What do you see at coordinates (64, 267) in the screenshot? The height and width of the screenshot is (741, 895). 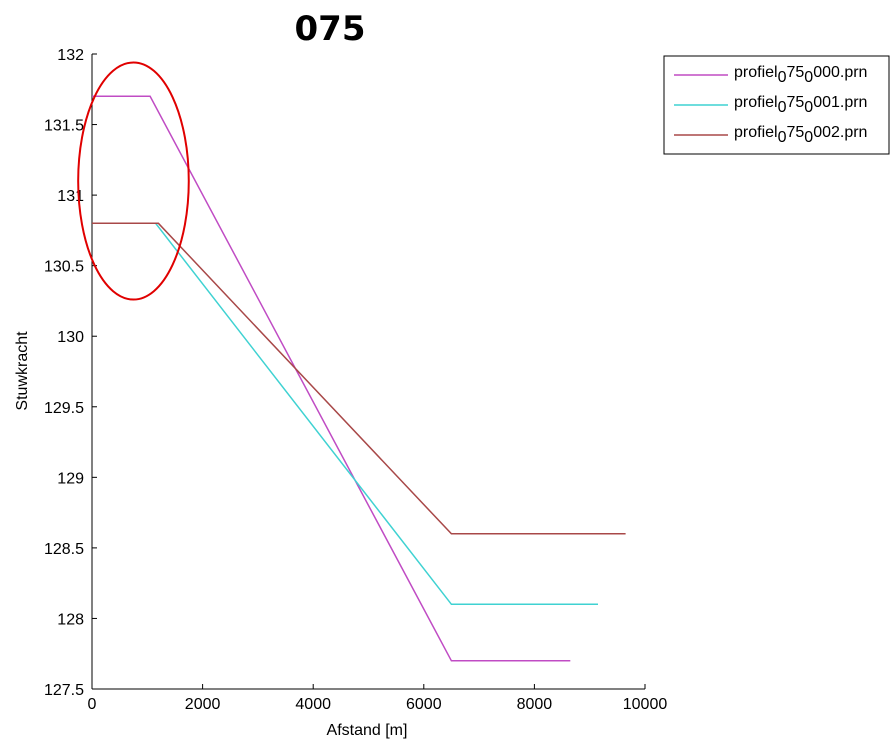 I see `y-tick-label: 130.5` at bounding box center [64, 267].